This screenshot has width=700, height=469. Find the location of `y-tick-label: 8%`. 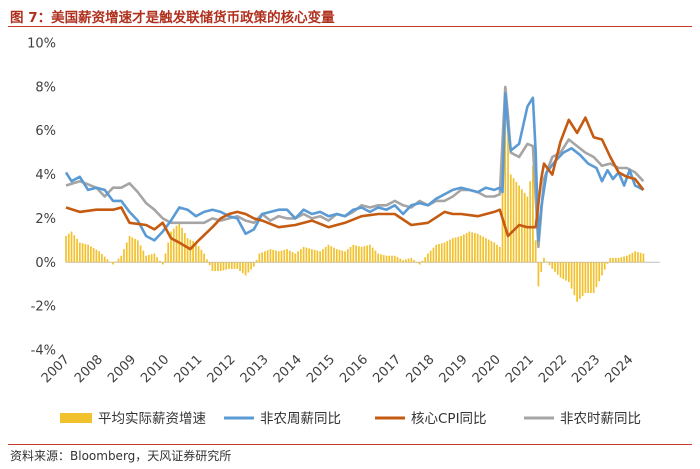

y-tick-label: 8% is located at coordinates (45, 87).